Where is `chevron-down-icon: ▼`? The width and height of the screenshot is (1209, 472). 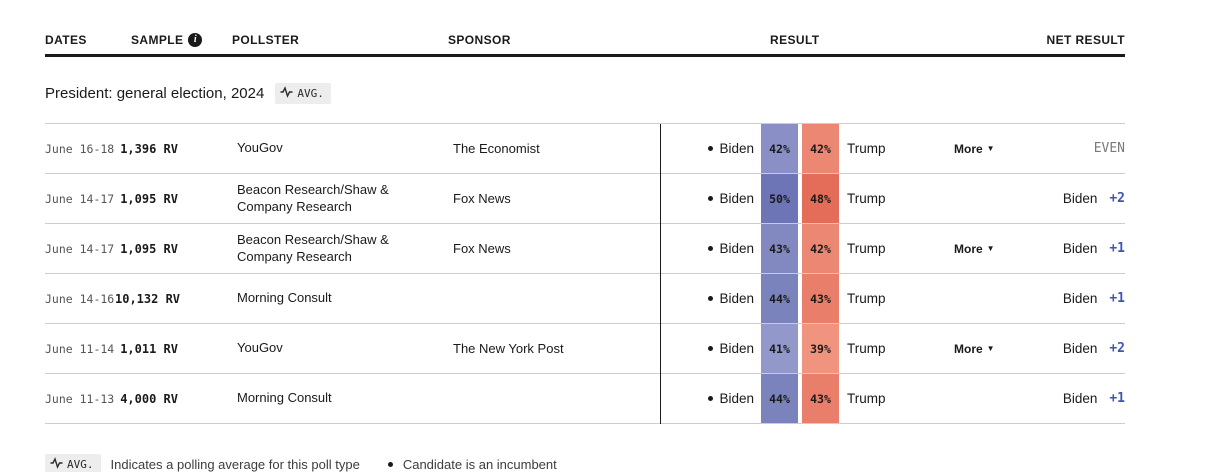 chevron-down-icon: ▼ is located at coordinates (990, 348).